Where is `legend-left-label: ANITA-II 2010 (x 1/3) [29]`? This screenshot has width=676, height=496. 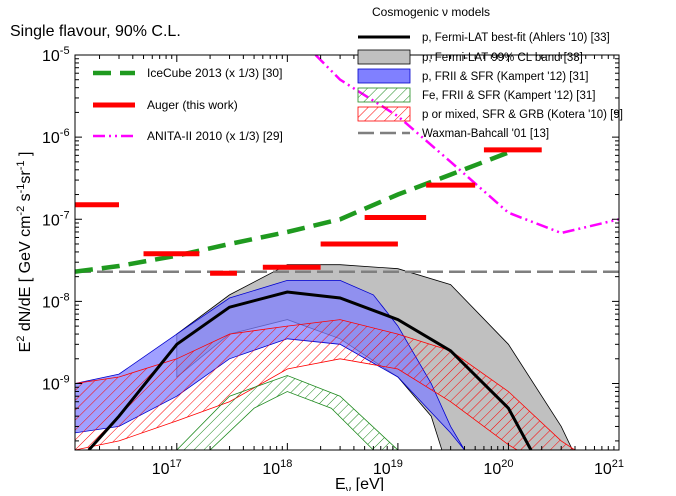
legend-left-label: ANITA-II 2010 (x 1/3) [29] is located at coordinates (215, 136).